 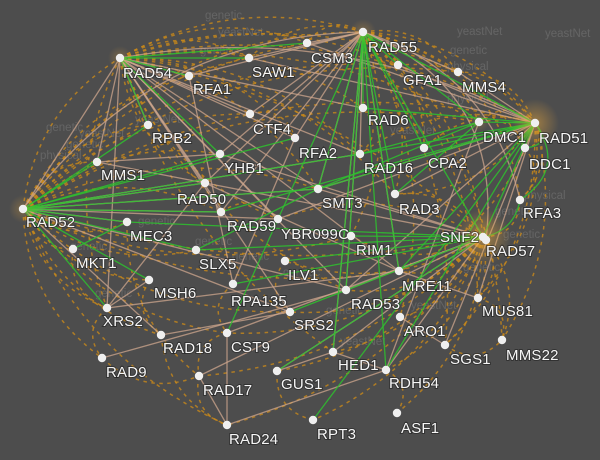 I want to click on node-ybr099c, so click(x=278, y=219).